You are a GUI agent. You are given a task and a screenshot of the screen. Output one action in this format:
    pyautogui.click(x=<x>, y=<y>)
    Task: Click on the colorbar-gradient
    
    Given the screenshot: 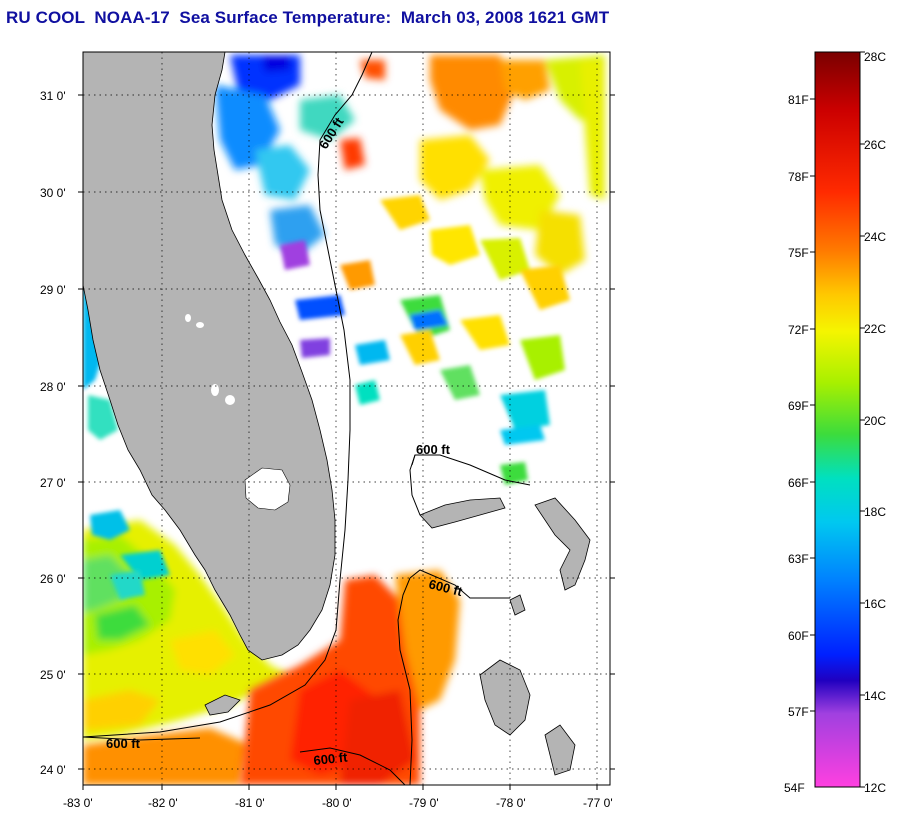 What is the action you would take?
    pyautogui.click(x=837, y=419)
    